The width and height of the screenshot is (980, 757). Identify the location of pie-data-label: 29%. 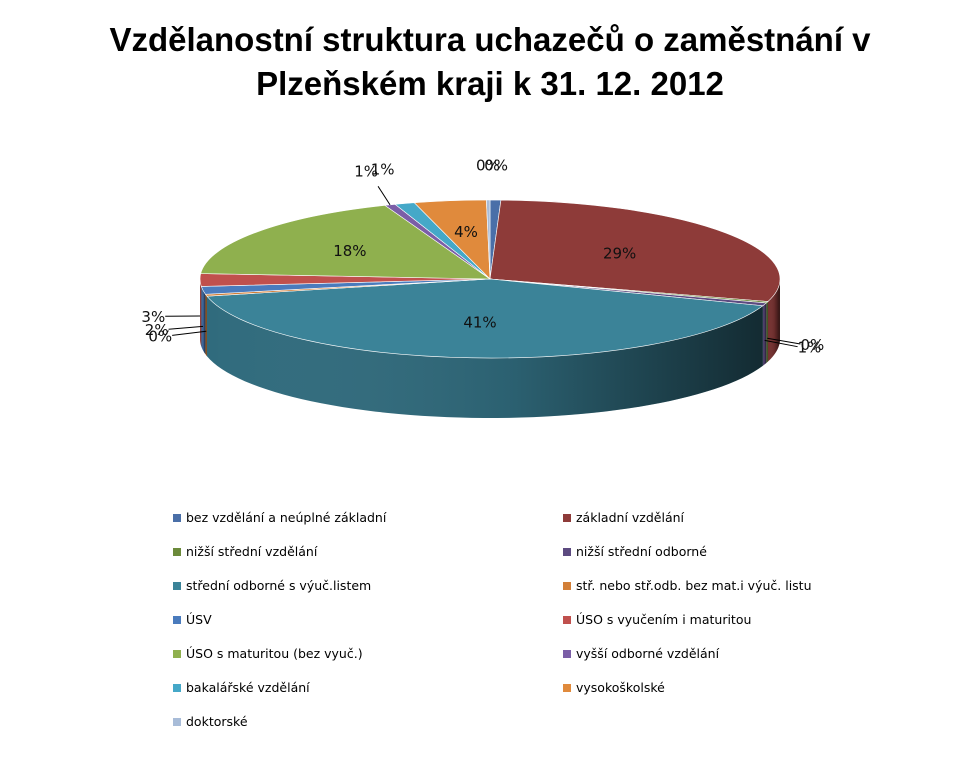
(619, 254).